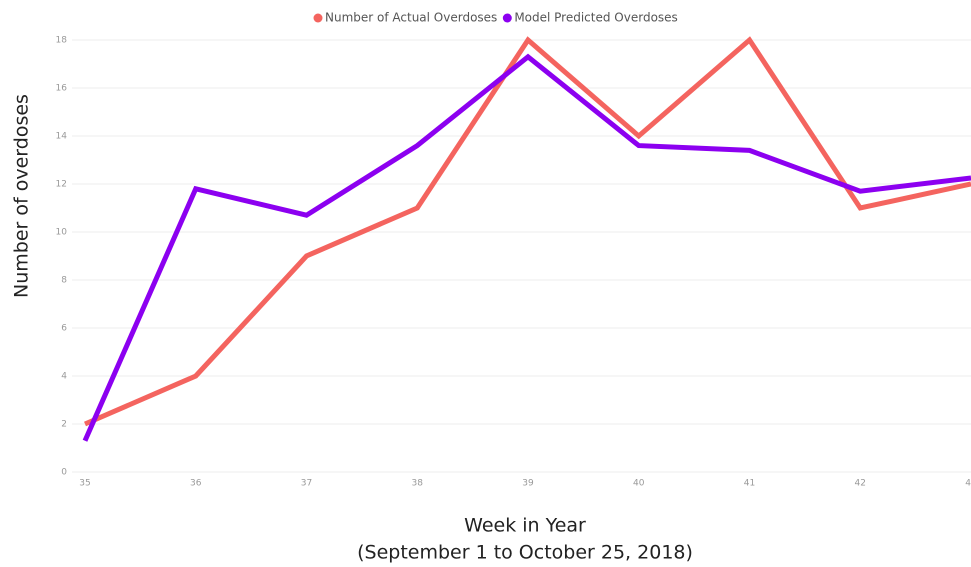 Image resolution: width=971 pixels, height=567 pixels. What do you see at coordinates (525, 553) in the screenshot?
I see `x-axis-subtitle: (September 1 to October 25, 2018)` at bounding box center [525, 553].